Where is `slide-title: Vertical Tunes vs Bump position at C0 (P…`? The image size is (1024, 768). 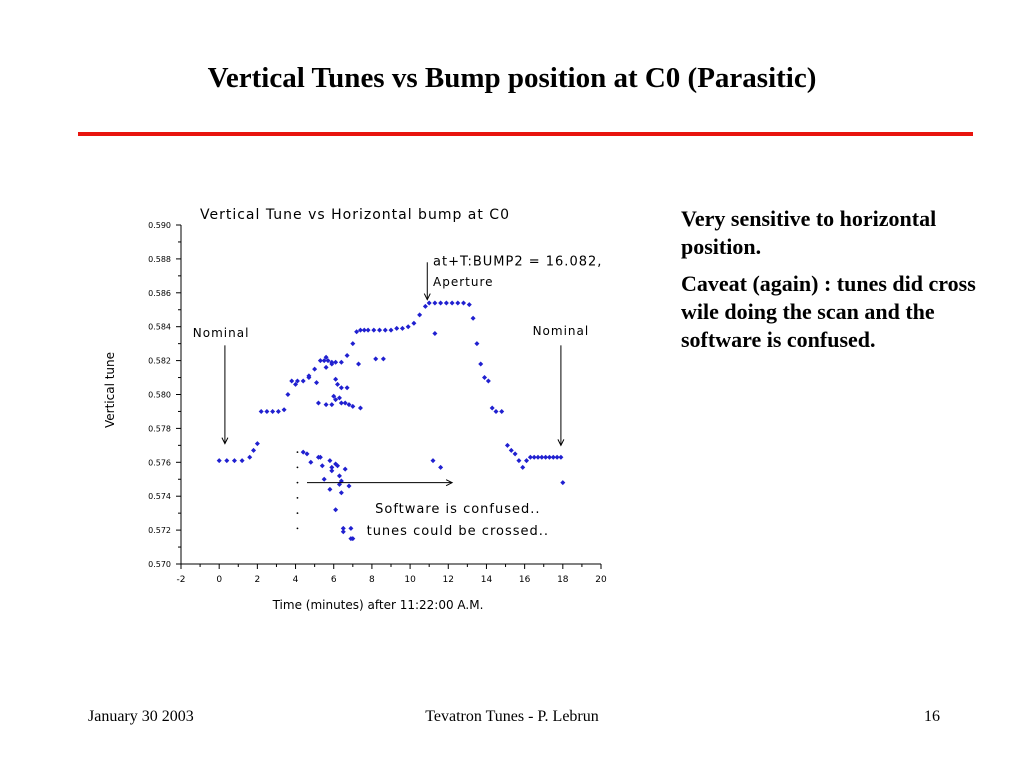 slide-title: Vertical Tunes vs Bump position at C0 (P… is located at coordinates (512, 78).